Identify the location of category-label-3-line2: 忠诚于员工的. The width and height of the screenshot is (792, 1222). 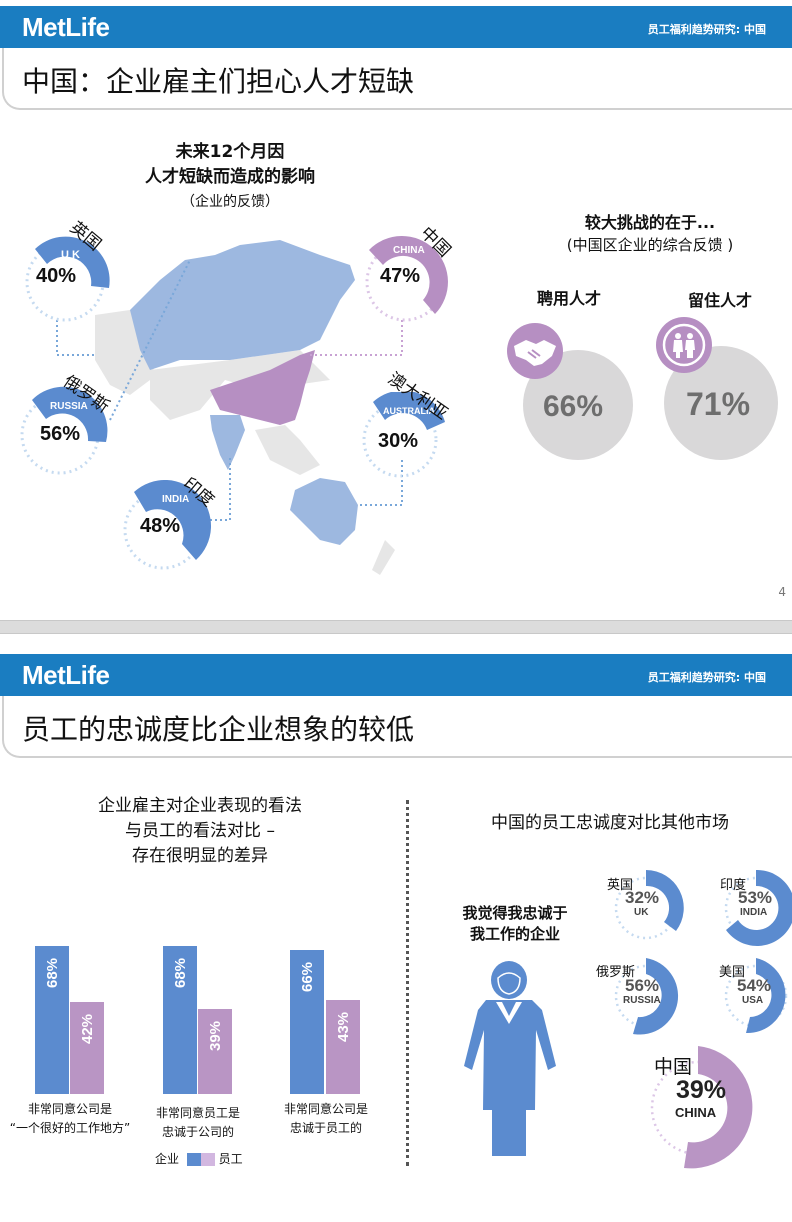
(325, 1128).